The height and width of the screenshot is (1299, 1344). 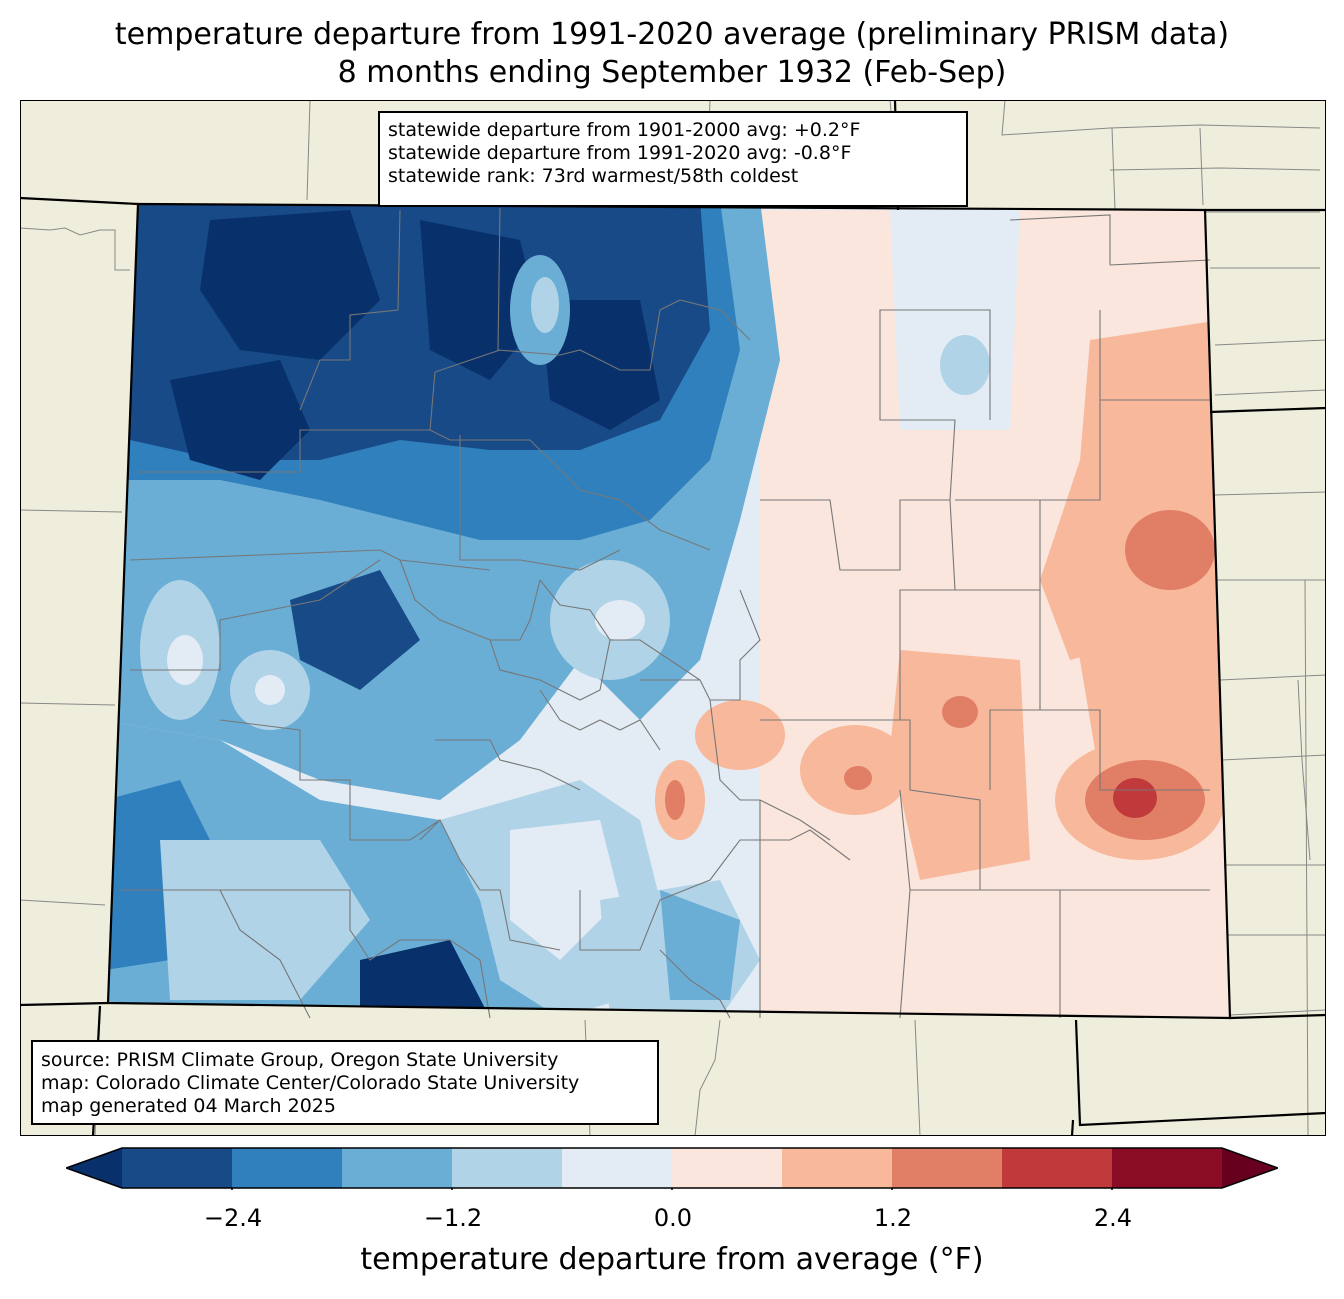 What do you see at coordinates (1113, 1218) in the screenshot?
I see `colorbar-tick-label: 2.4` at bounding box center [1113, 1218].